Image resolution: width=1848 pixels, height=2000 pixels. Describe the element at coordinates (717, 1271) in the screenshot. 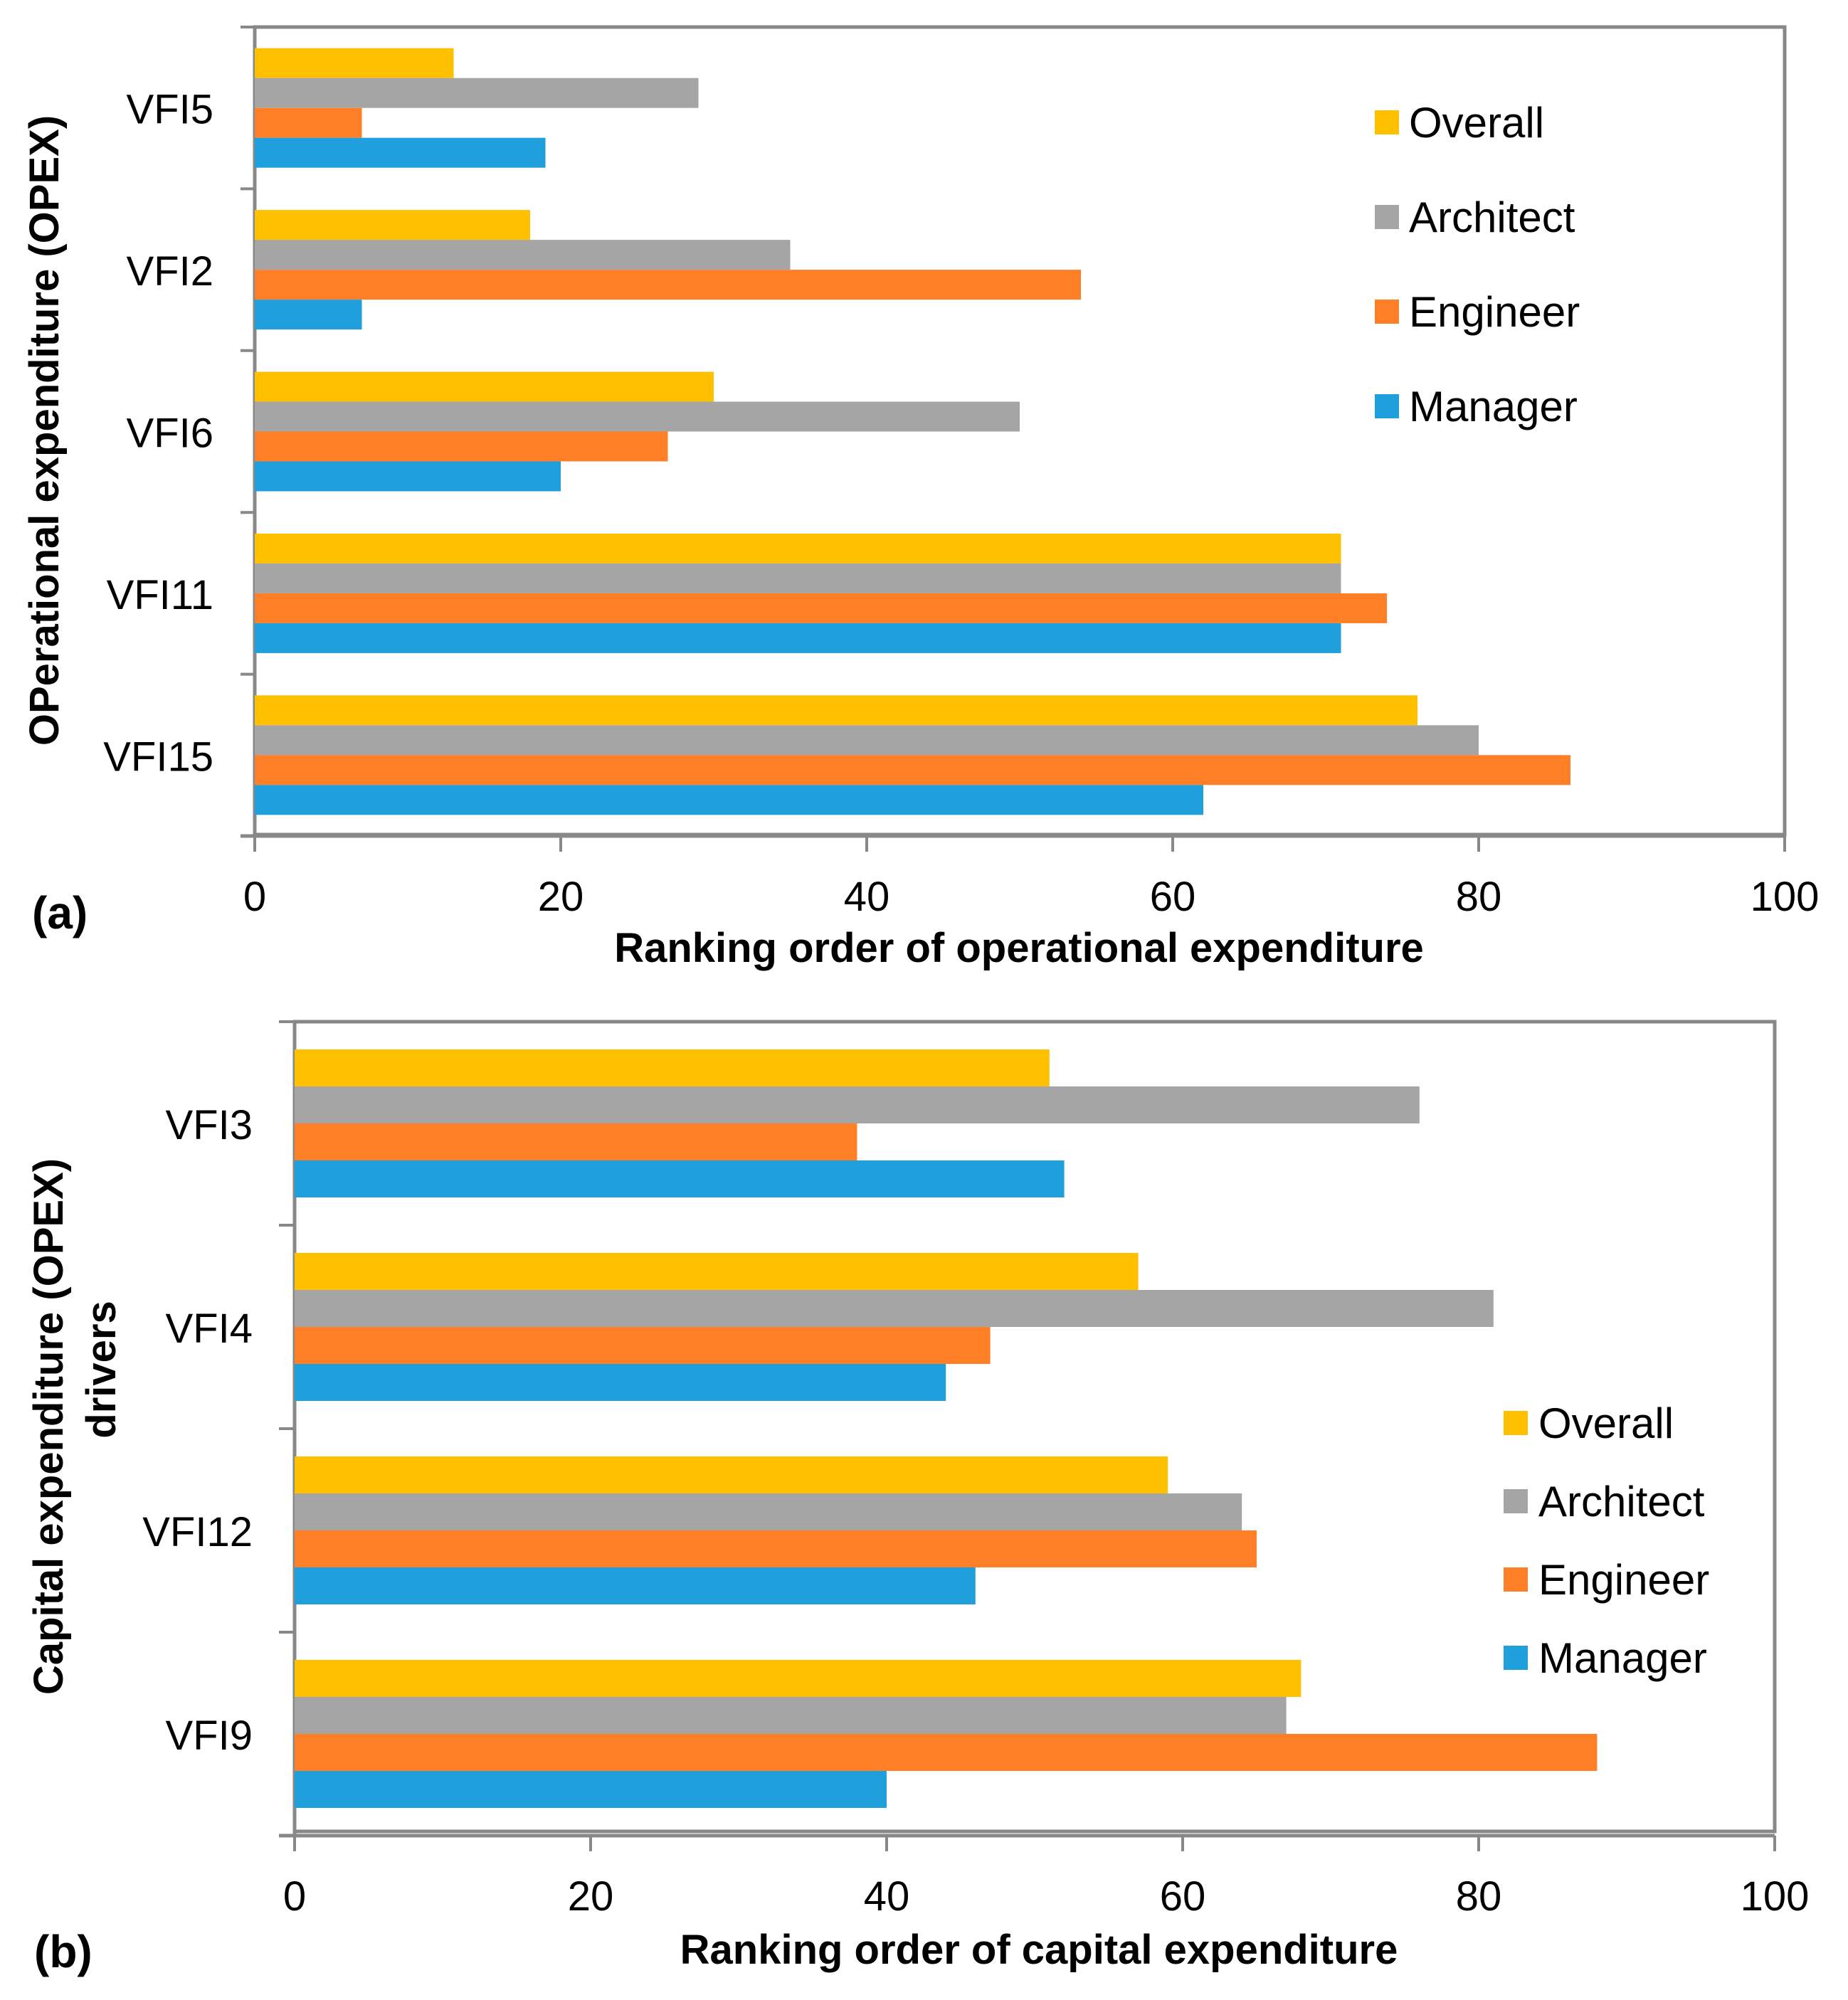

I see `bar-overall-vfi4` at that location.